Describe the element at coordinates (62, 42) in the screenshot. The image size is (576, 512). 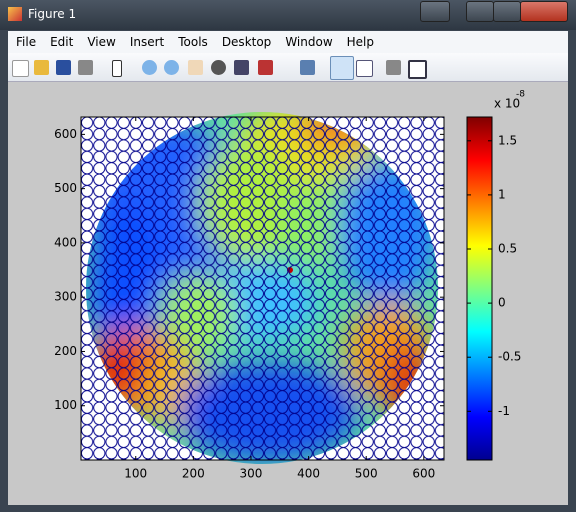
I see `menu-item: Edit` at that location.